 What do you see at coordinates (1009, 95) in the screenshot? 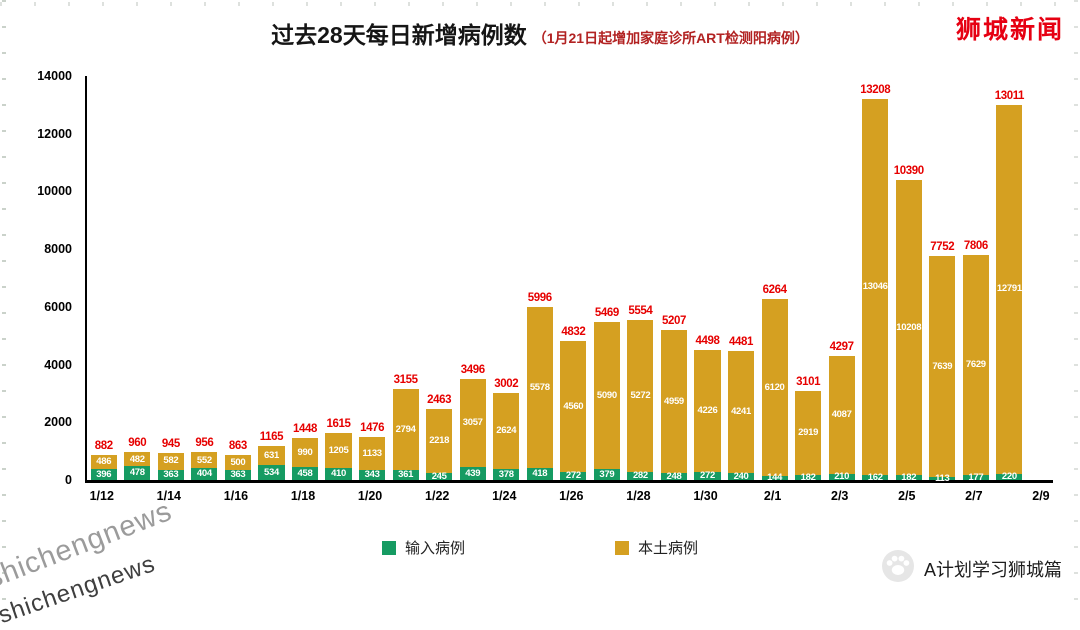
I see `total-label: 13011` at bounding box center [1009, 95].